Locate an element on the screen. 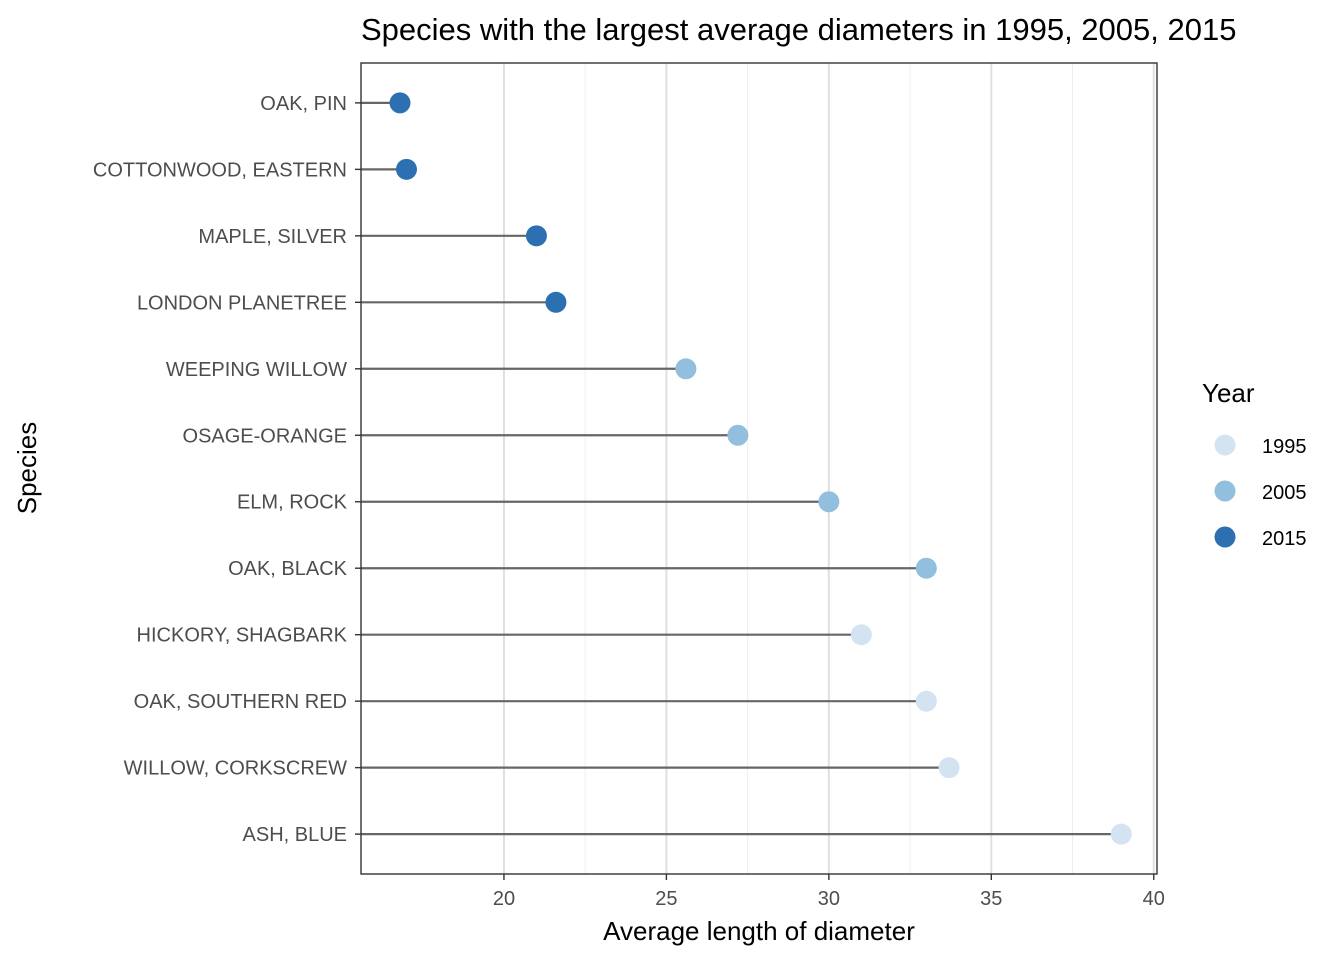  y-axis-title: Species is located at coordinates (27, 468).